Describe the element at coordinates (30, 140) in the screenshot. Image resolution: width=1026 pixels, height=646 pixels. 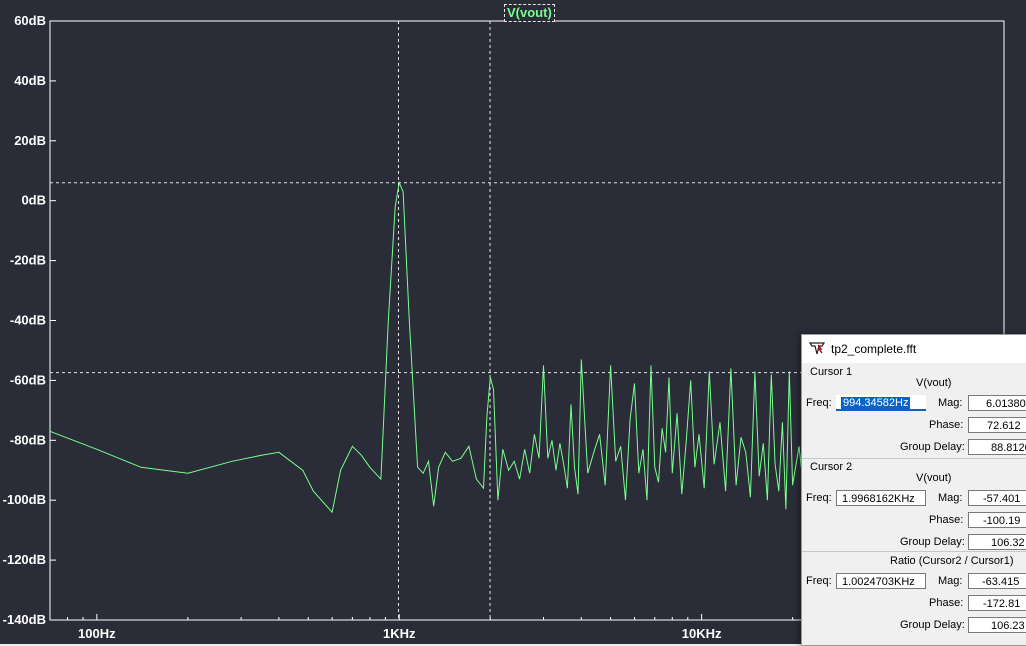
I see `y-tick-label: 20dB` at that location.